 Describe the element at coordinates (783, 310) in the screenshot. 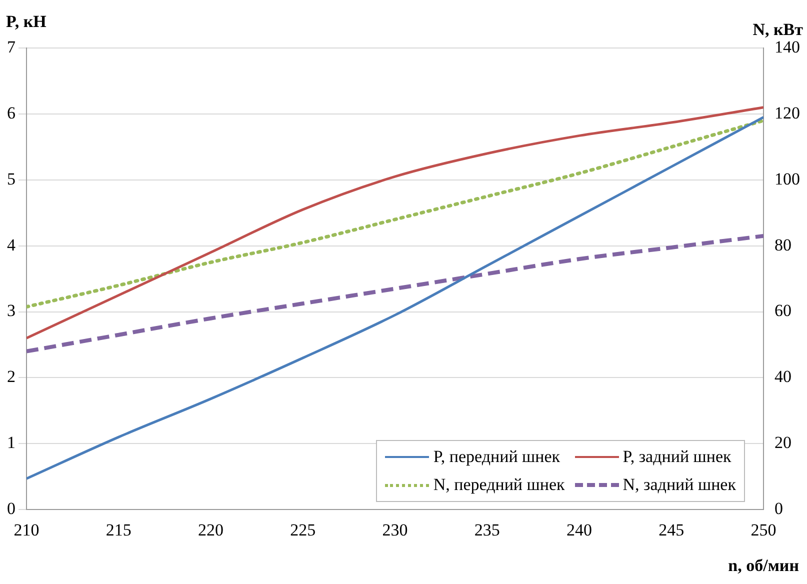

I see `y2-tick-label: 60` at that location.